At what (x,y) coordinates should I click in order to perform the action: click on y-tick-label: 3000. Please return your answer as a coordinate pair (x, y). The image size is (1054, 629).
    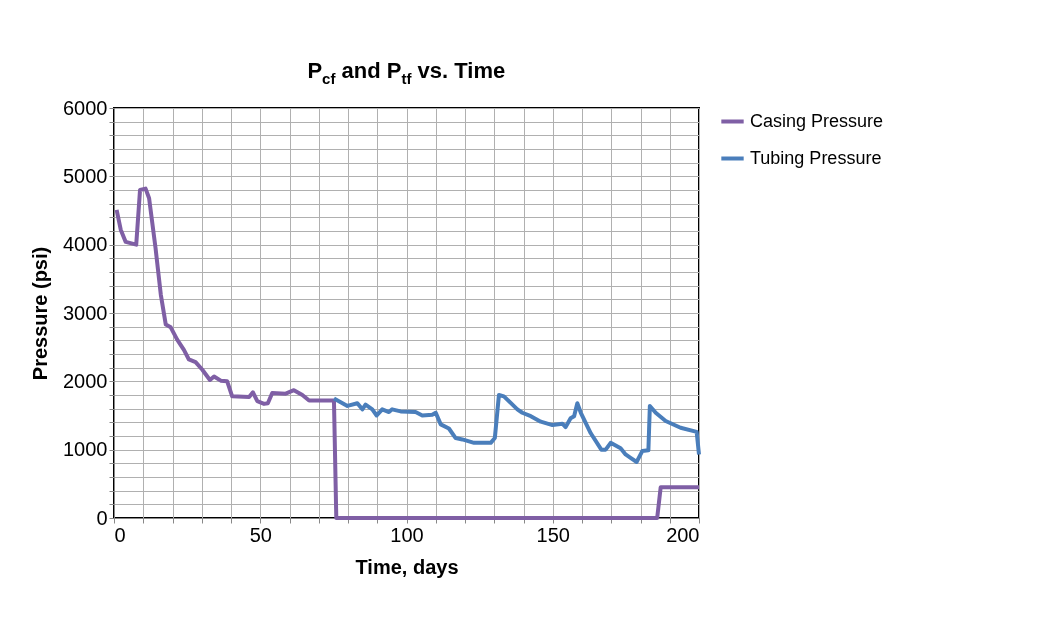
    Looking at the image, I should click on (85, 312).